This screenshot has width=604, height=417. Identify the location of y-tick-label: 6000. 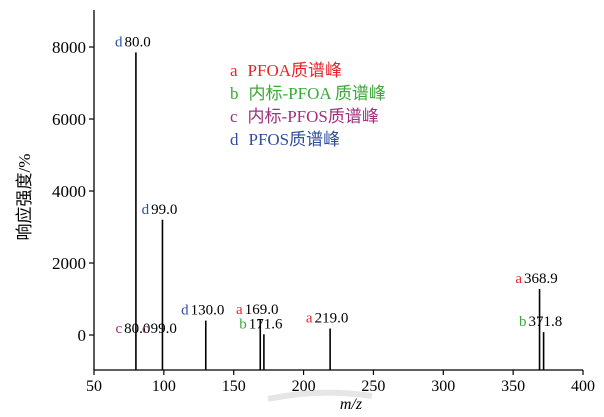
(69, 119).